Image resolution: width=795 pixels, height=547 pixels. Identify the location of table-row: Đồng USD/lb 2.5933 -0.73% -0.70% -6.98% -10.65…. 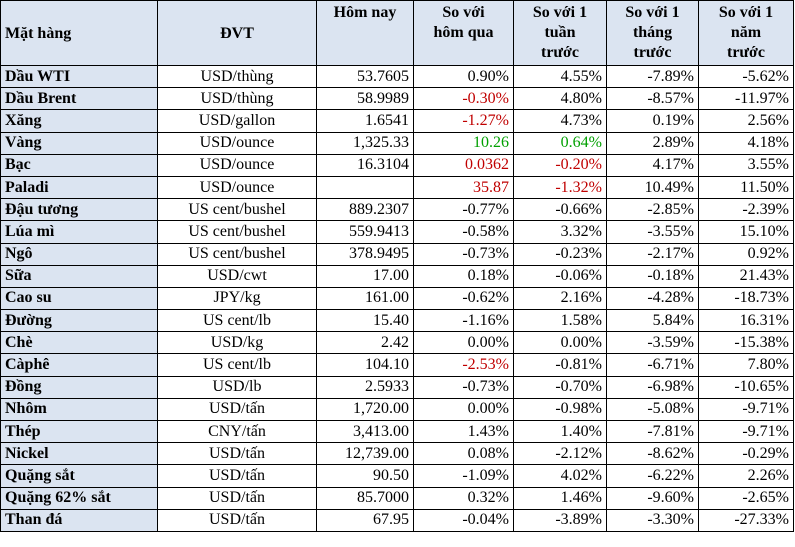
(397, 387).